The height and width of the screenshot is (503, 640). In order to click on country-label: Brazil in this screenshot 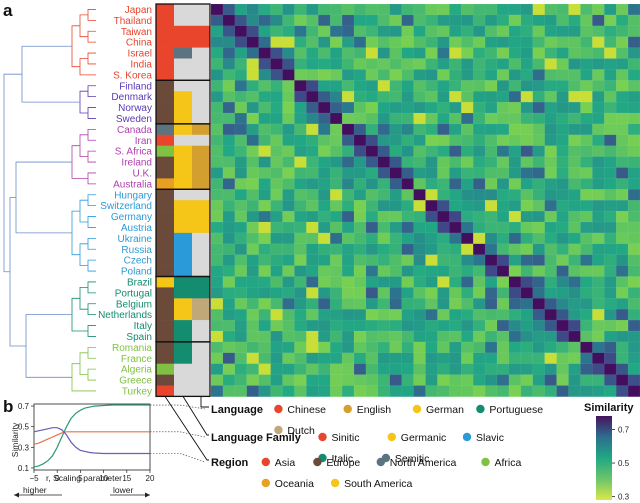, I will do `click(139, 282)`.